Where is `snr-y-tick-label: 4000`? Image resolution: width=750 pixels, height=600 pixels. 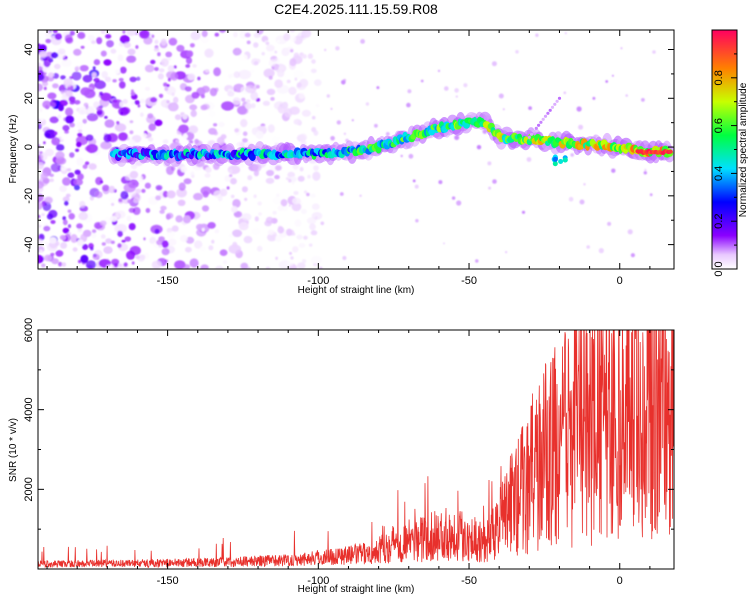 snr-y-tick-label: 4000 is located at coordinates (29, 409).